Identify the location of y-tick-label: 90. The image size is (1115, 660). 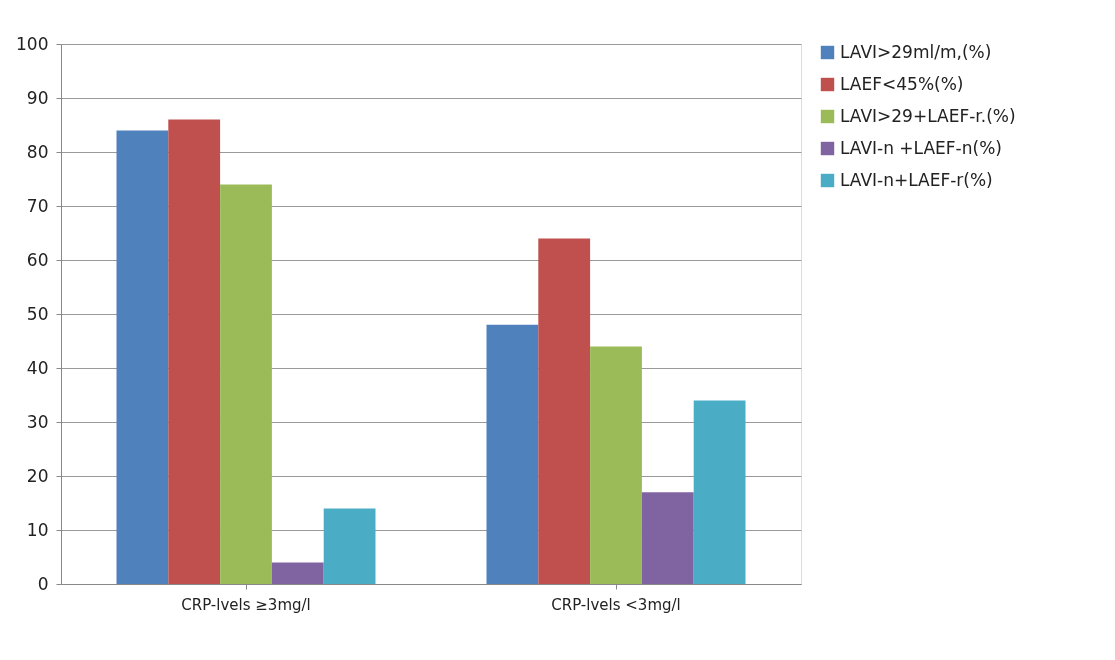
(37, 97).